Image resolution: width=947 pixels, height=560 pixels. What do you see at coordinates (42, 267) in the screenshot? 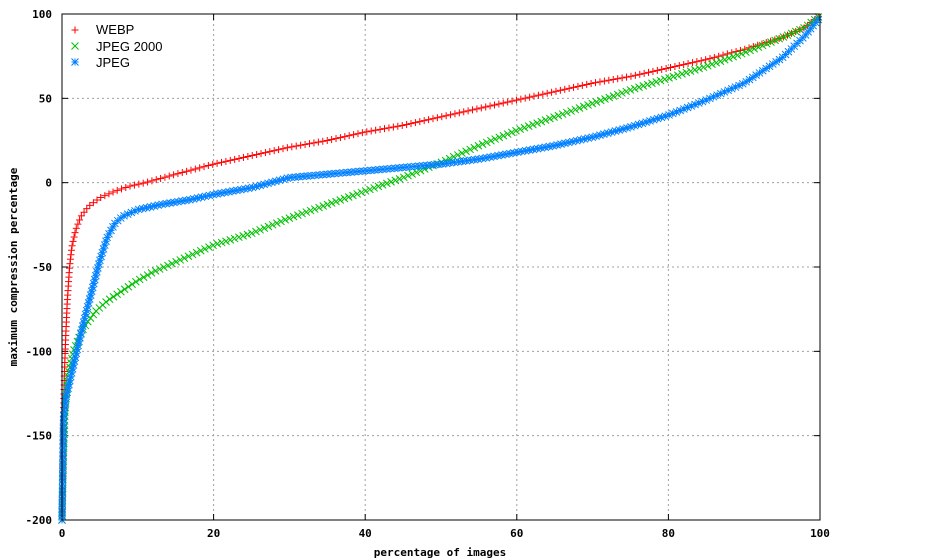
I see `y-tick-label: -50` at bounding box center [42, 267].